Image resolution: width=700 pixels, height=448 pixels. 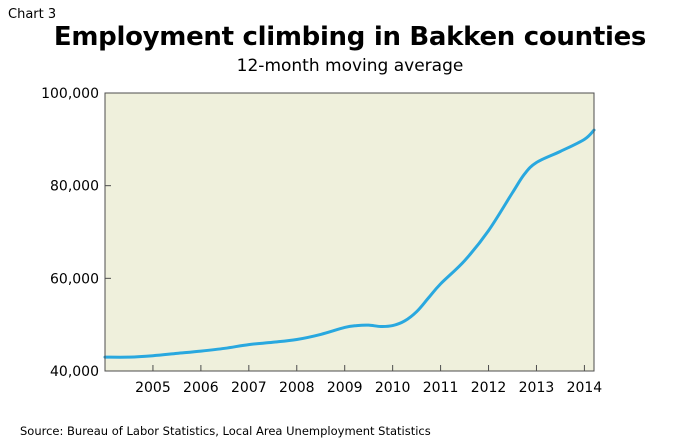 I want to click on y-tick-label: 100,000, so click(x=70, y=94).